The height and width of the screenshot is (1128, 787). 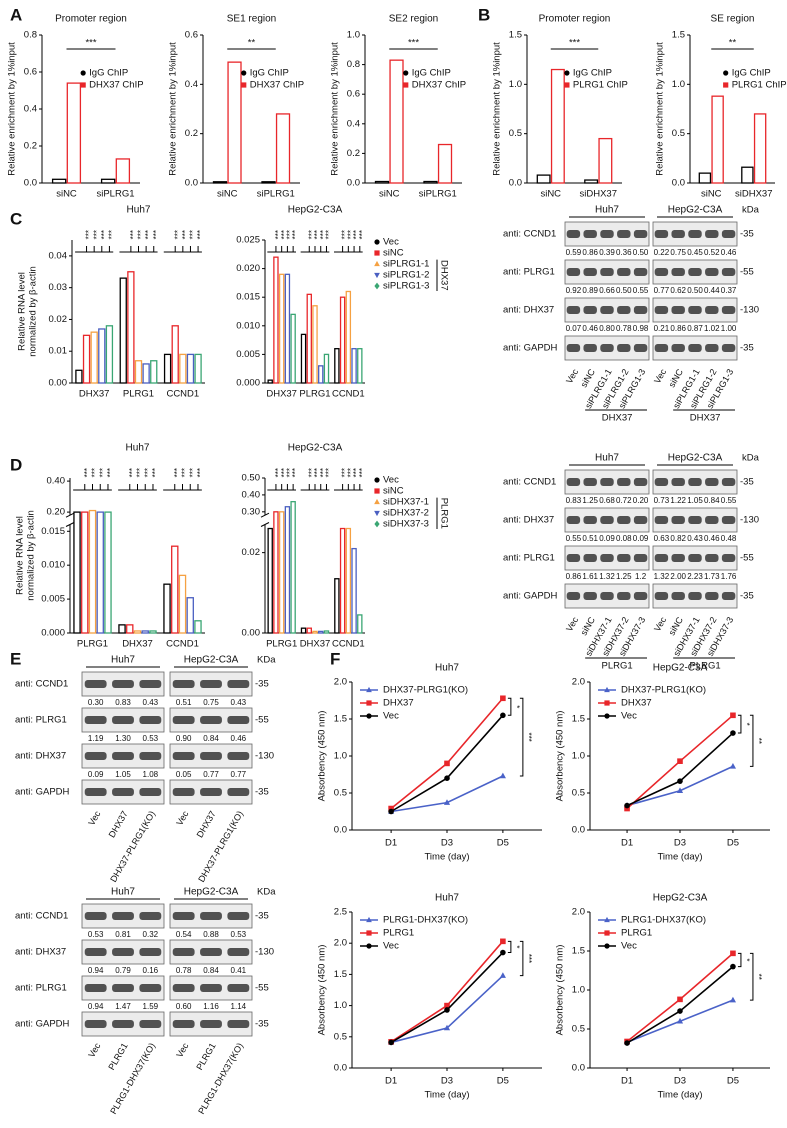 I want to click on axis-break, so click(x=70, y=524).